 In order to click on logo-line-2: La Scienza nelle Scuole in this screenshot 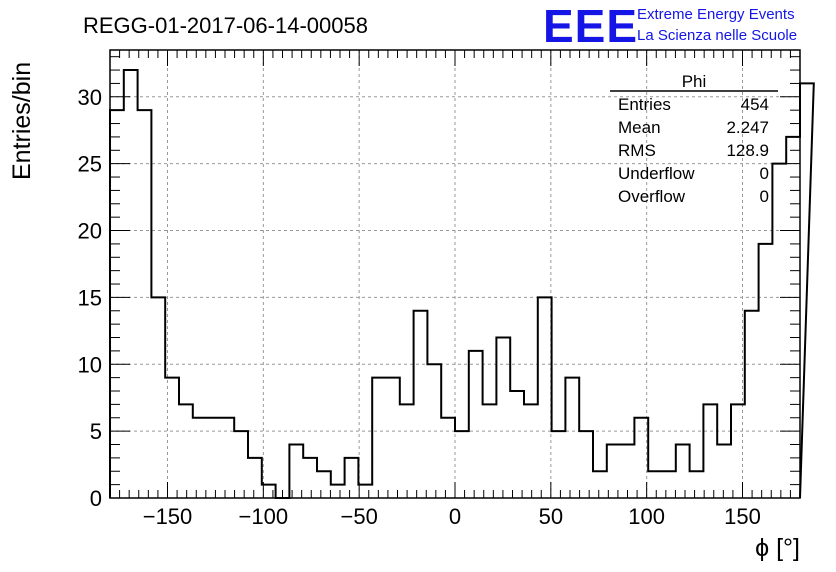, I will do `click(717, 35)`.